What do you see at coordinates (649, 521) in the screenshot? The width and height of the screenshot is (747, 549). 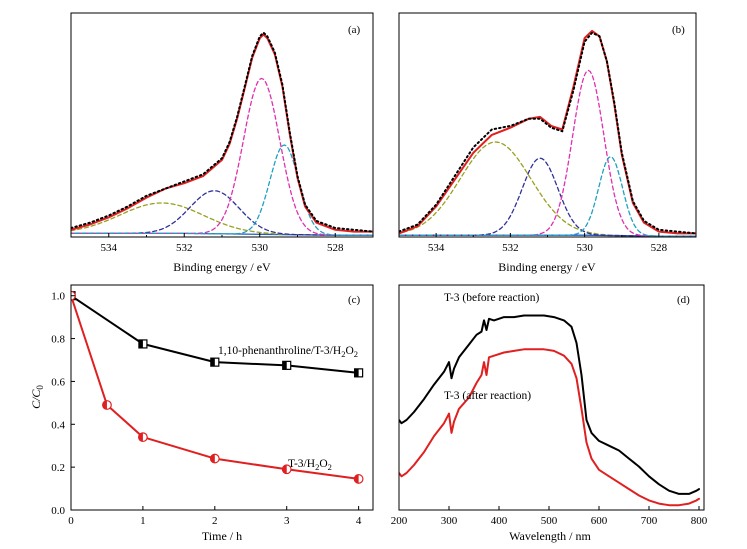 I see `panel-d-xtick-label: 700` at bounding box center [649, 521].